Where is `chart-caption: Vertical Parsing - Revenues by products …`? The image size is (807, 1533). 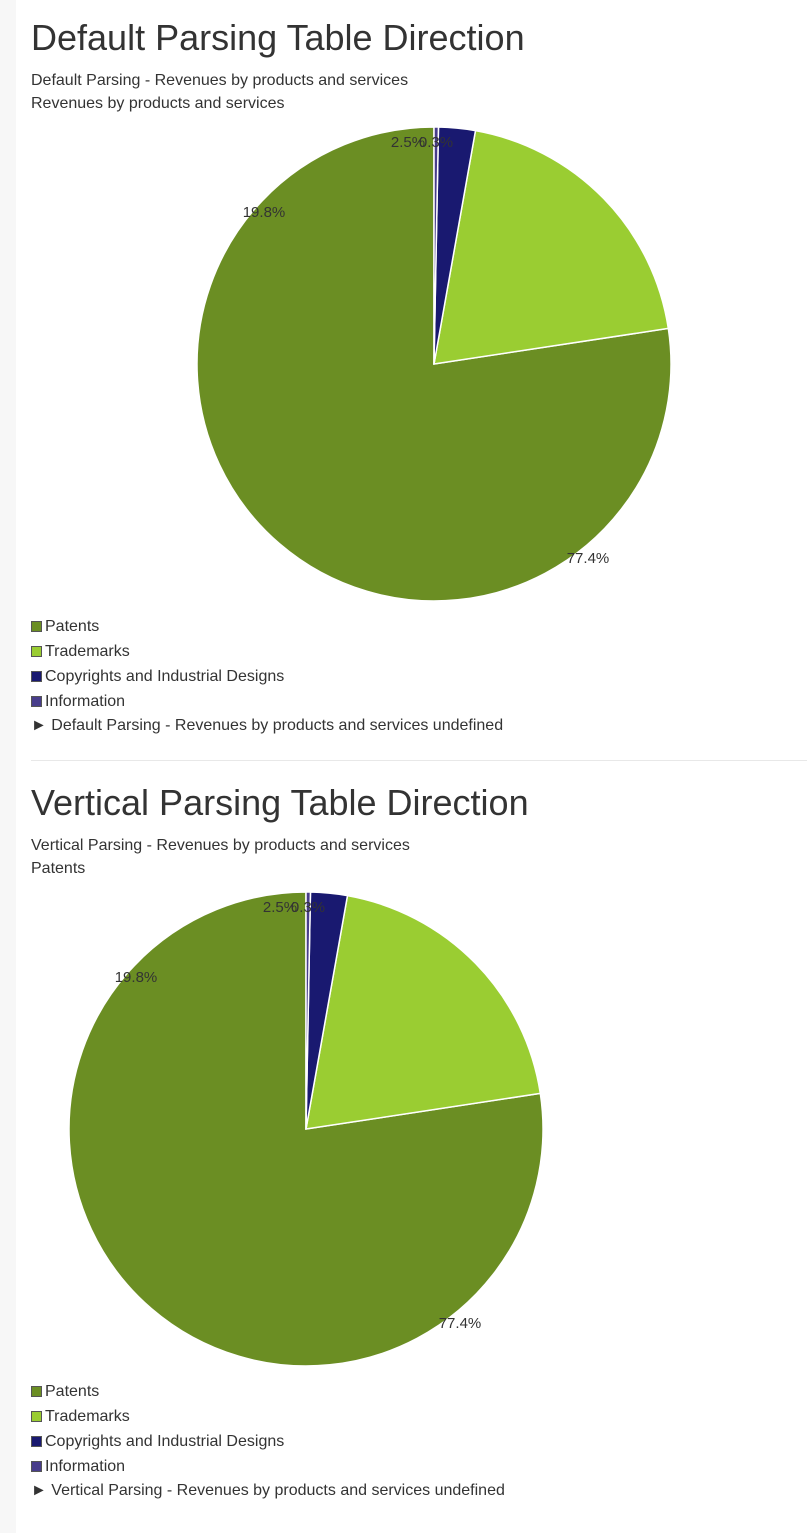
chart-caption: Vertical Parsing - Revenues by products … is located at coordinates (220, 845).